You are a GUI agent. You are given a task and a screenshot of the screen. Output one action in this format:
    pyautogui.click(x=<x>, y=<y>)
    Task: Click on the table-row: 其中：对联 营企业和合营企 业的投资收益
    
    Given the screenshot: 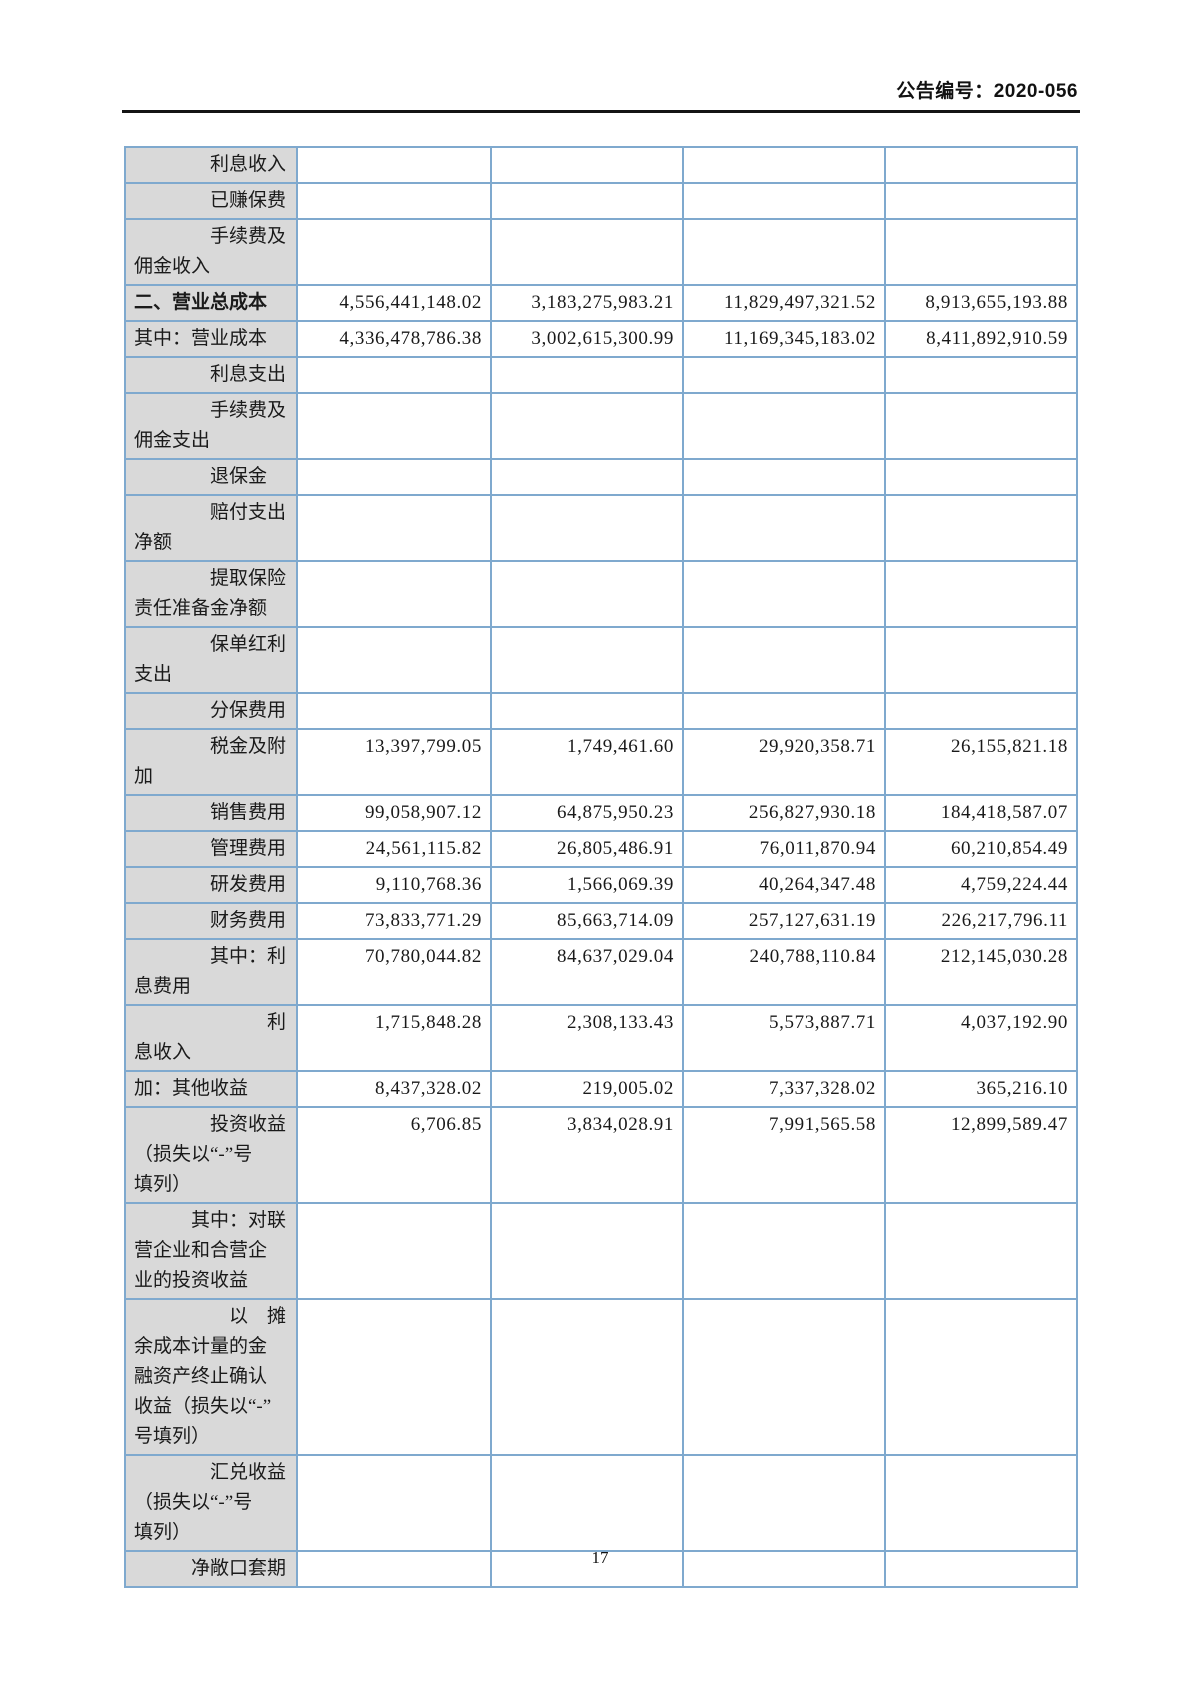 What is the action you would take?
    pyautogui.click(x=601, y=1251)
    